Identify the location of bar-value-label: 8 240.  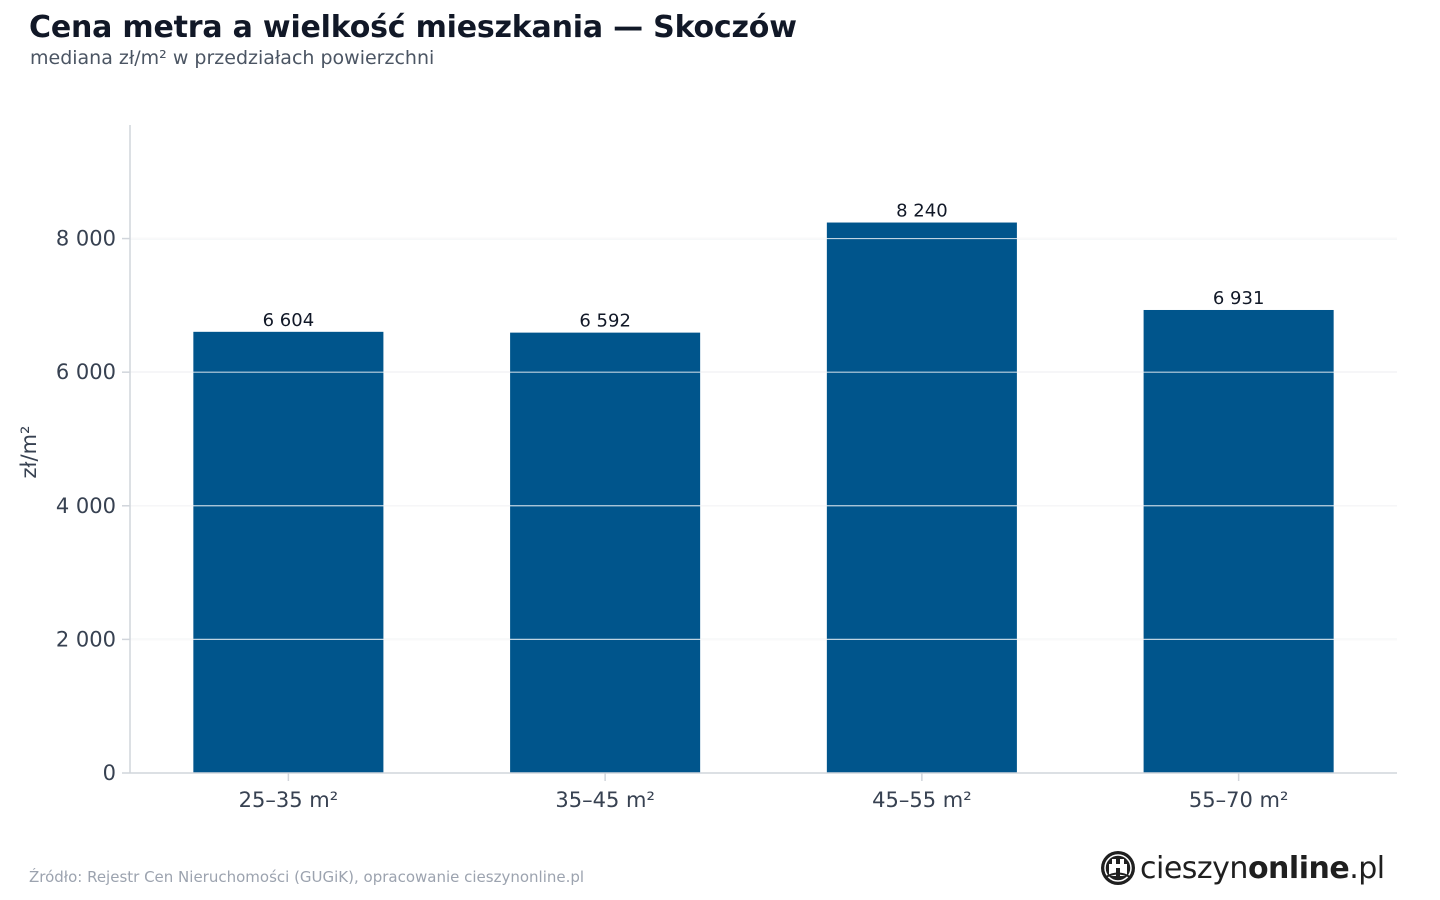
(922, 211).